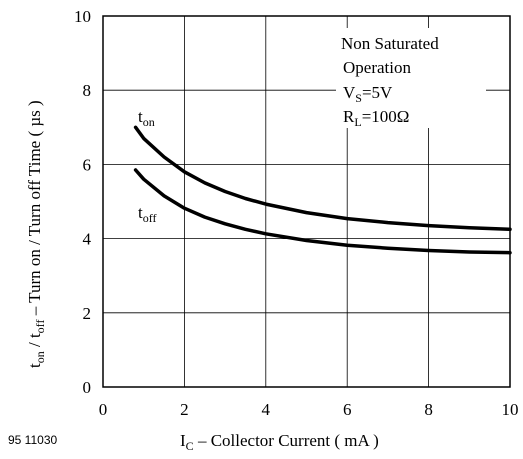 This screenshot has height=459, width=523. What do you see at coordinates (83, 202) in the screenshot?
I see `y-tick-labels: 0 2 4 6 8 10` at bounding box center [83, 202].